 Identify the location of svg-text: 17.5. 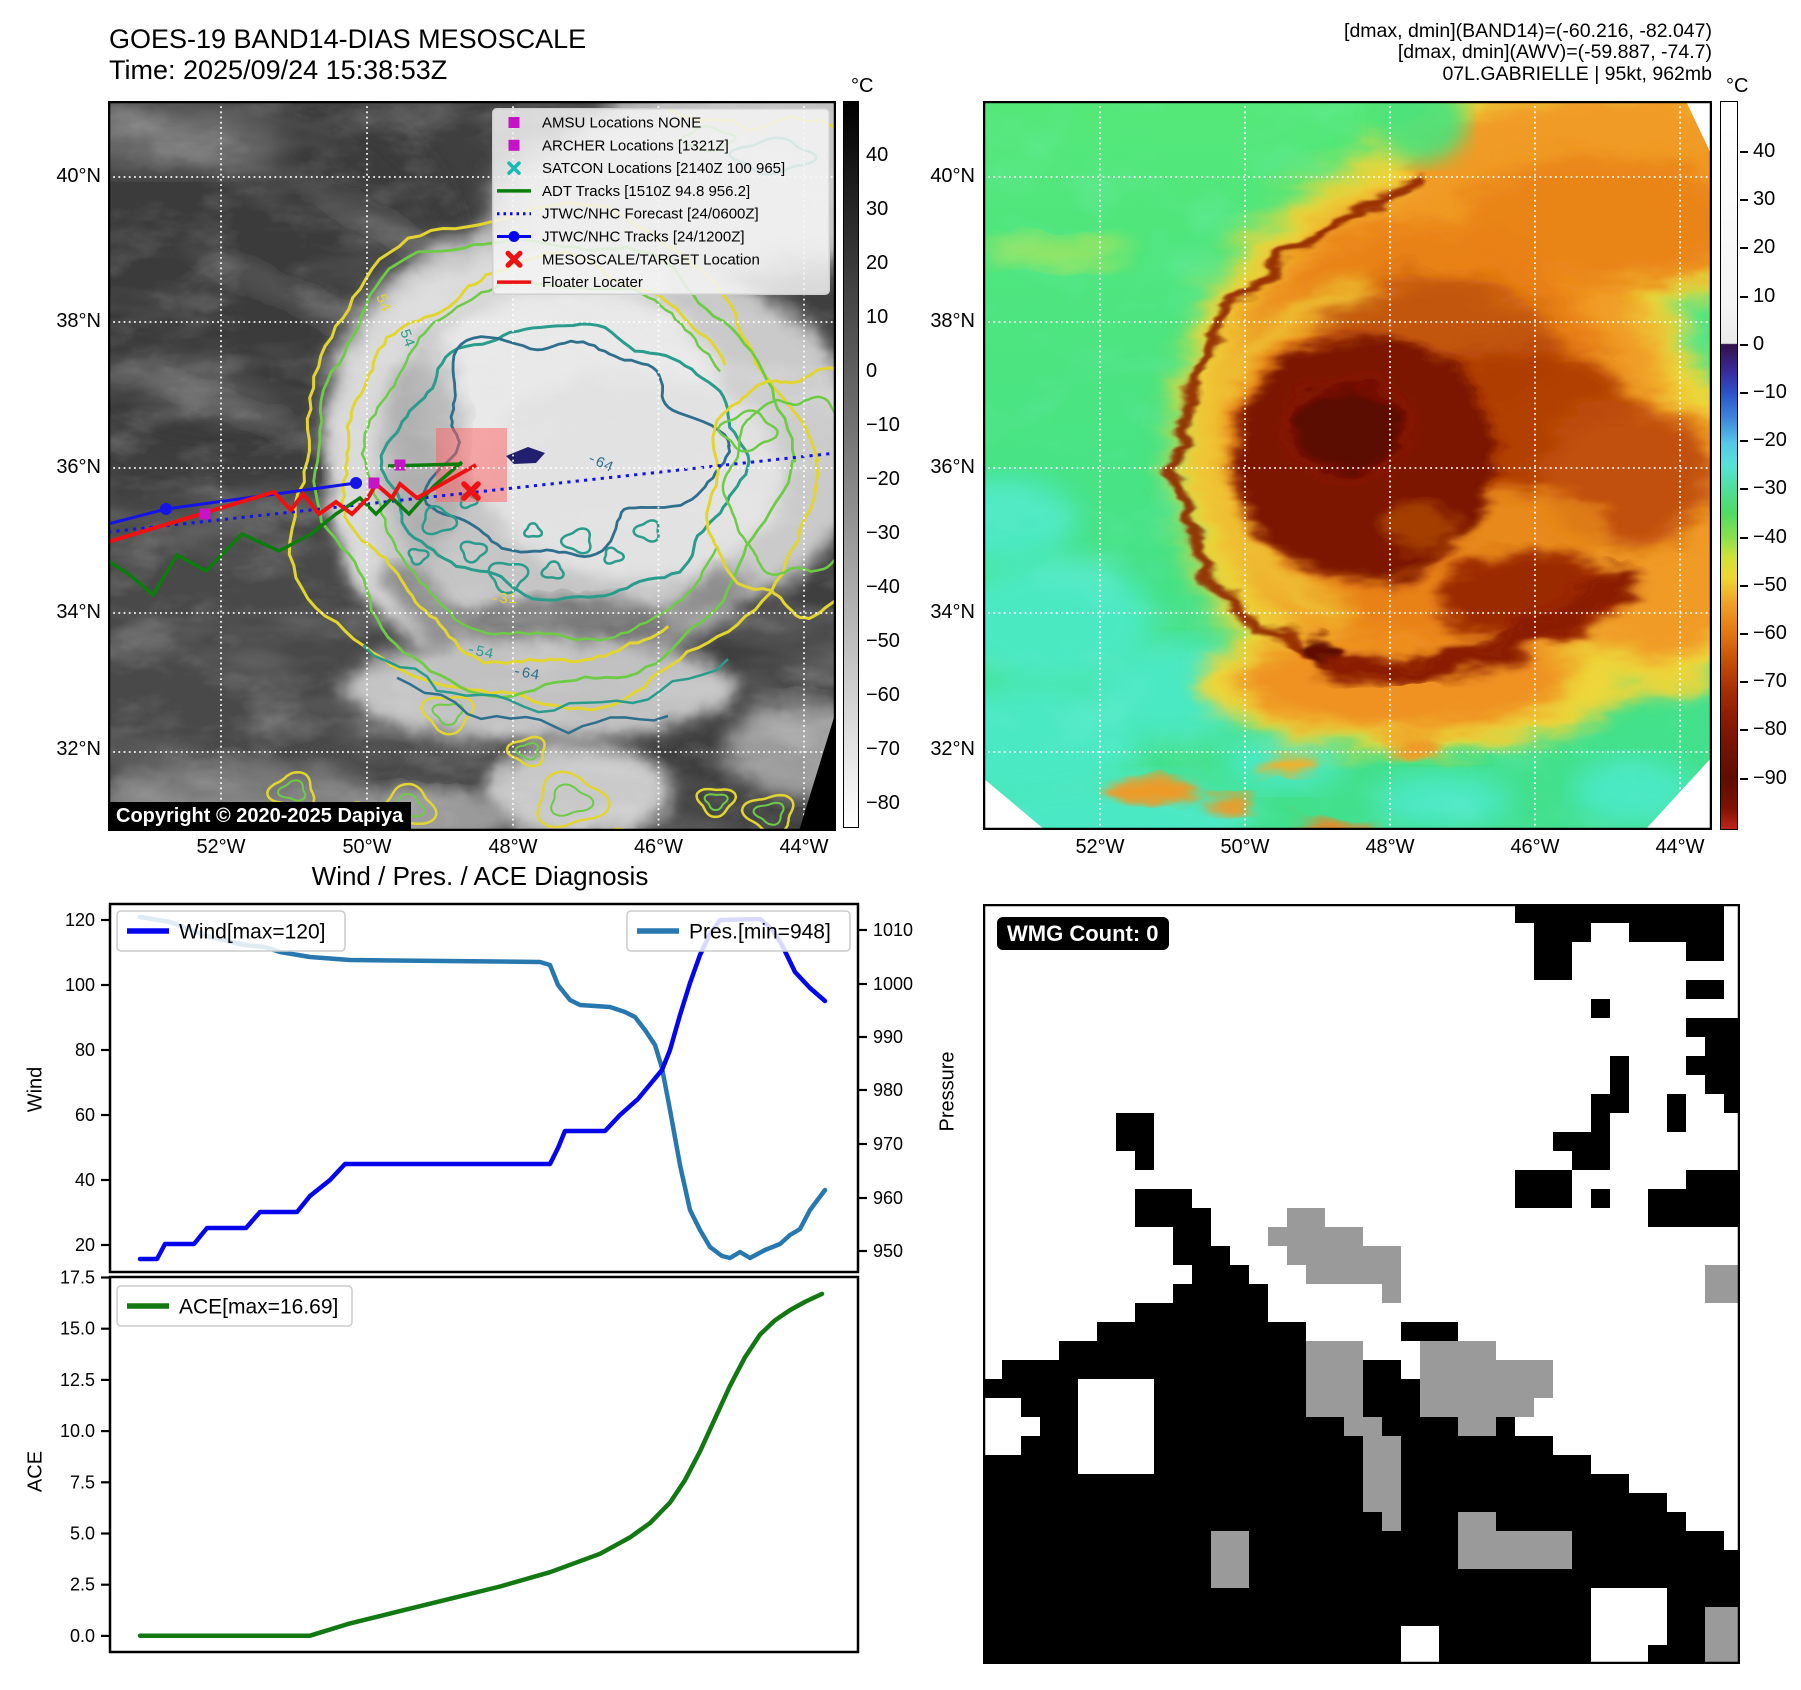
(77, 1278).